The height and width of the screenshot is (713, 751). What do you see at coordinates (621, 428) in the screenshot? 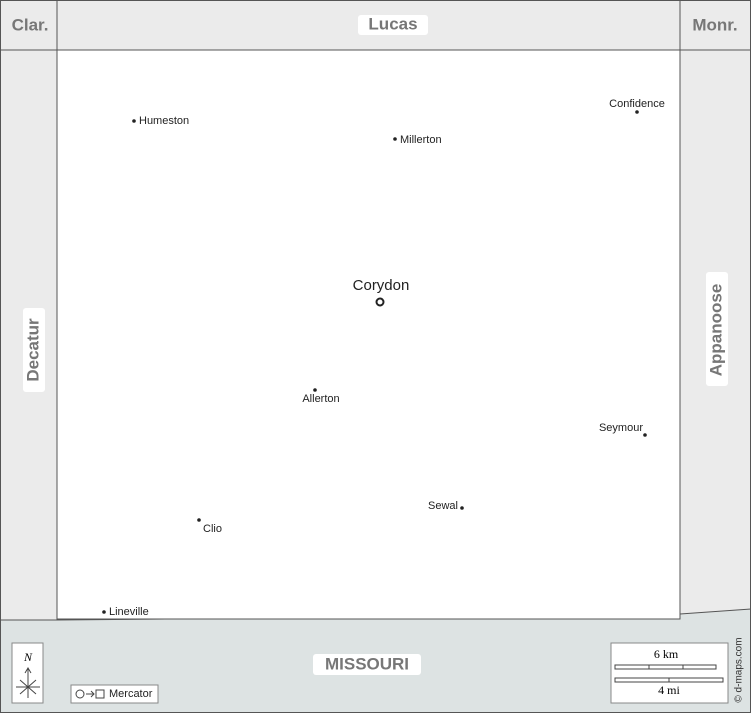
I see `town-label: Seymour` at bounding box center [621, 428].